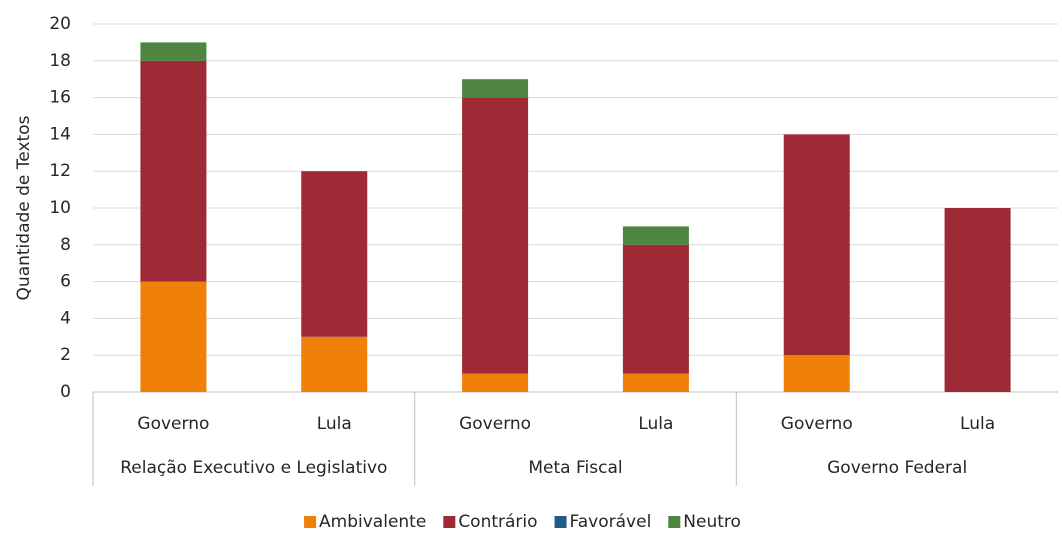 The image size is (1062, 534). Describe the element at coordinates (712, 522) in the screenshot. I see `legend-label: Neutro` at that location.